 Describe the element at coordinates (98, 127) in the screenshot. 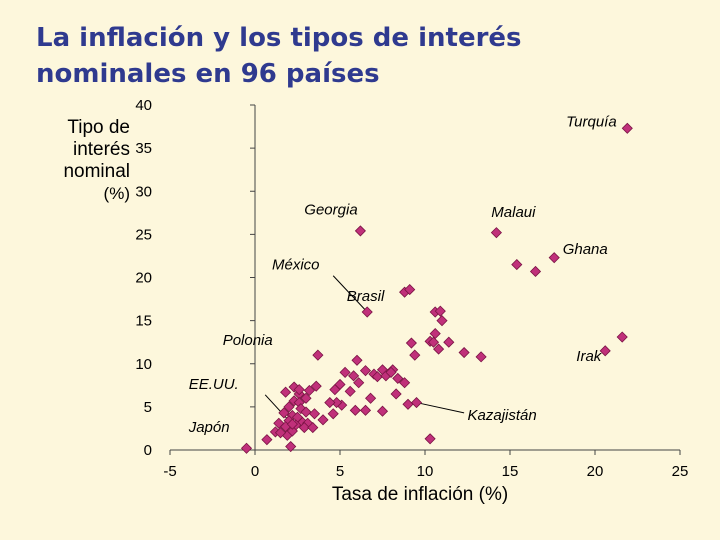

I see `y-axis-label-line-1: Tipo de` at that location.